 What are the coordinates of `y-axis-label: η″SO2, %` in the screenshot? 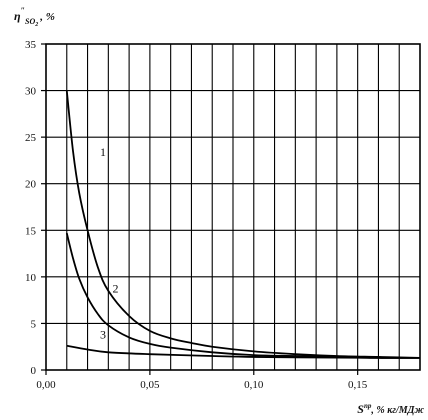 It's located at (34, 17).